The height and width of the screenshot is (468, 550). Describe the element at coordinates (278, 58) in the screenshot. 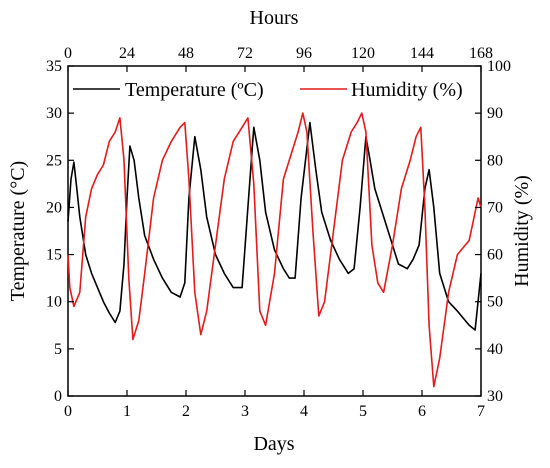

I see `x-top-ticks: 0 24 48 72 96 120 144 168` at that location.